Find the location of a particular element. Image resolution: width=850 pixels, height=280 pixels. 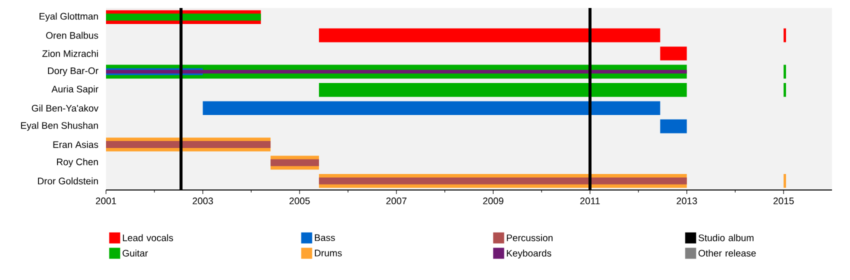

legend-label: Lead vocals is located at coordinates (148, 238).